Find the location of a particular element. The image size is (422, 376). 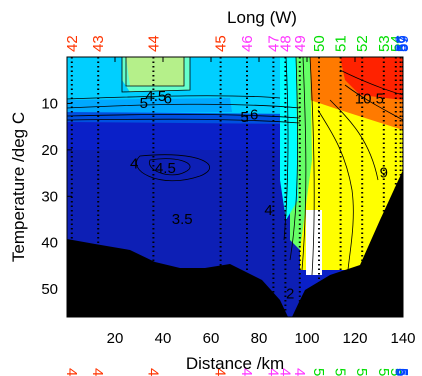

longitude-label: 42 is located at coordinates (72, 43).